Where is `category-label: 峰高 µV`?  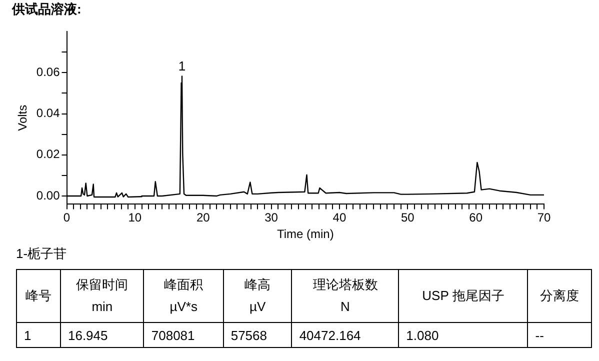 category-label: 峰高 µV is located at coordinates (257, 296).